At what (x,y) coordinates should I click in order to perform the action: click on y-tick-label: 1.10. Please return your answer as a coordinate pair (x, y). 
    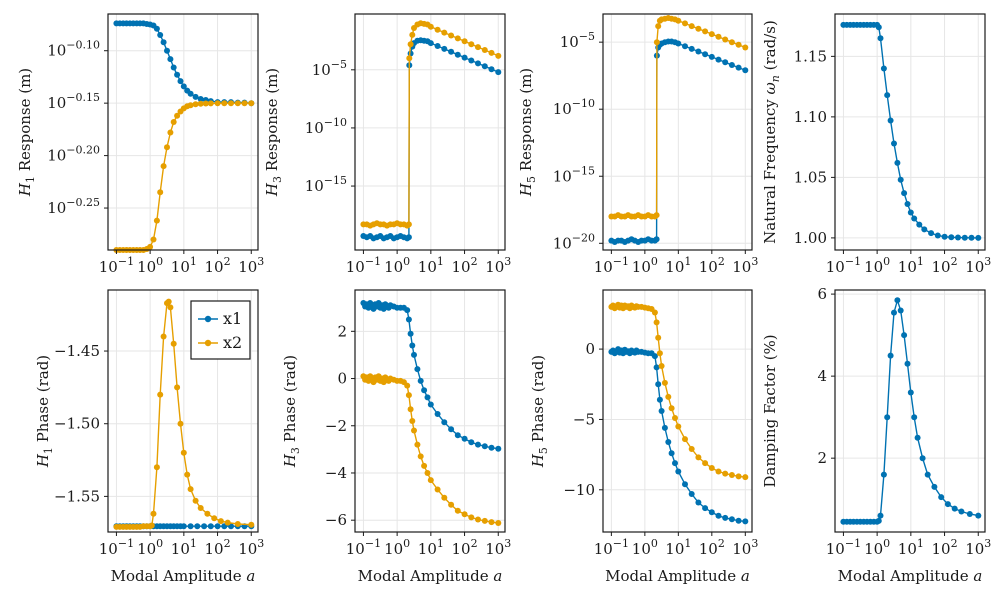
    Looking at the image, I should click on (810, 117).